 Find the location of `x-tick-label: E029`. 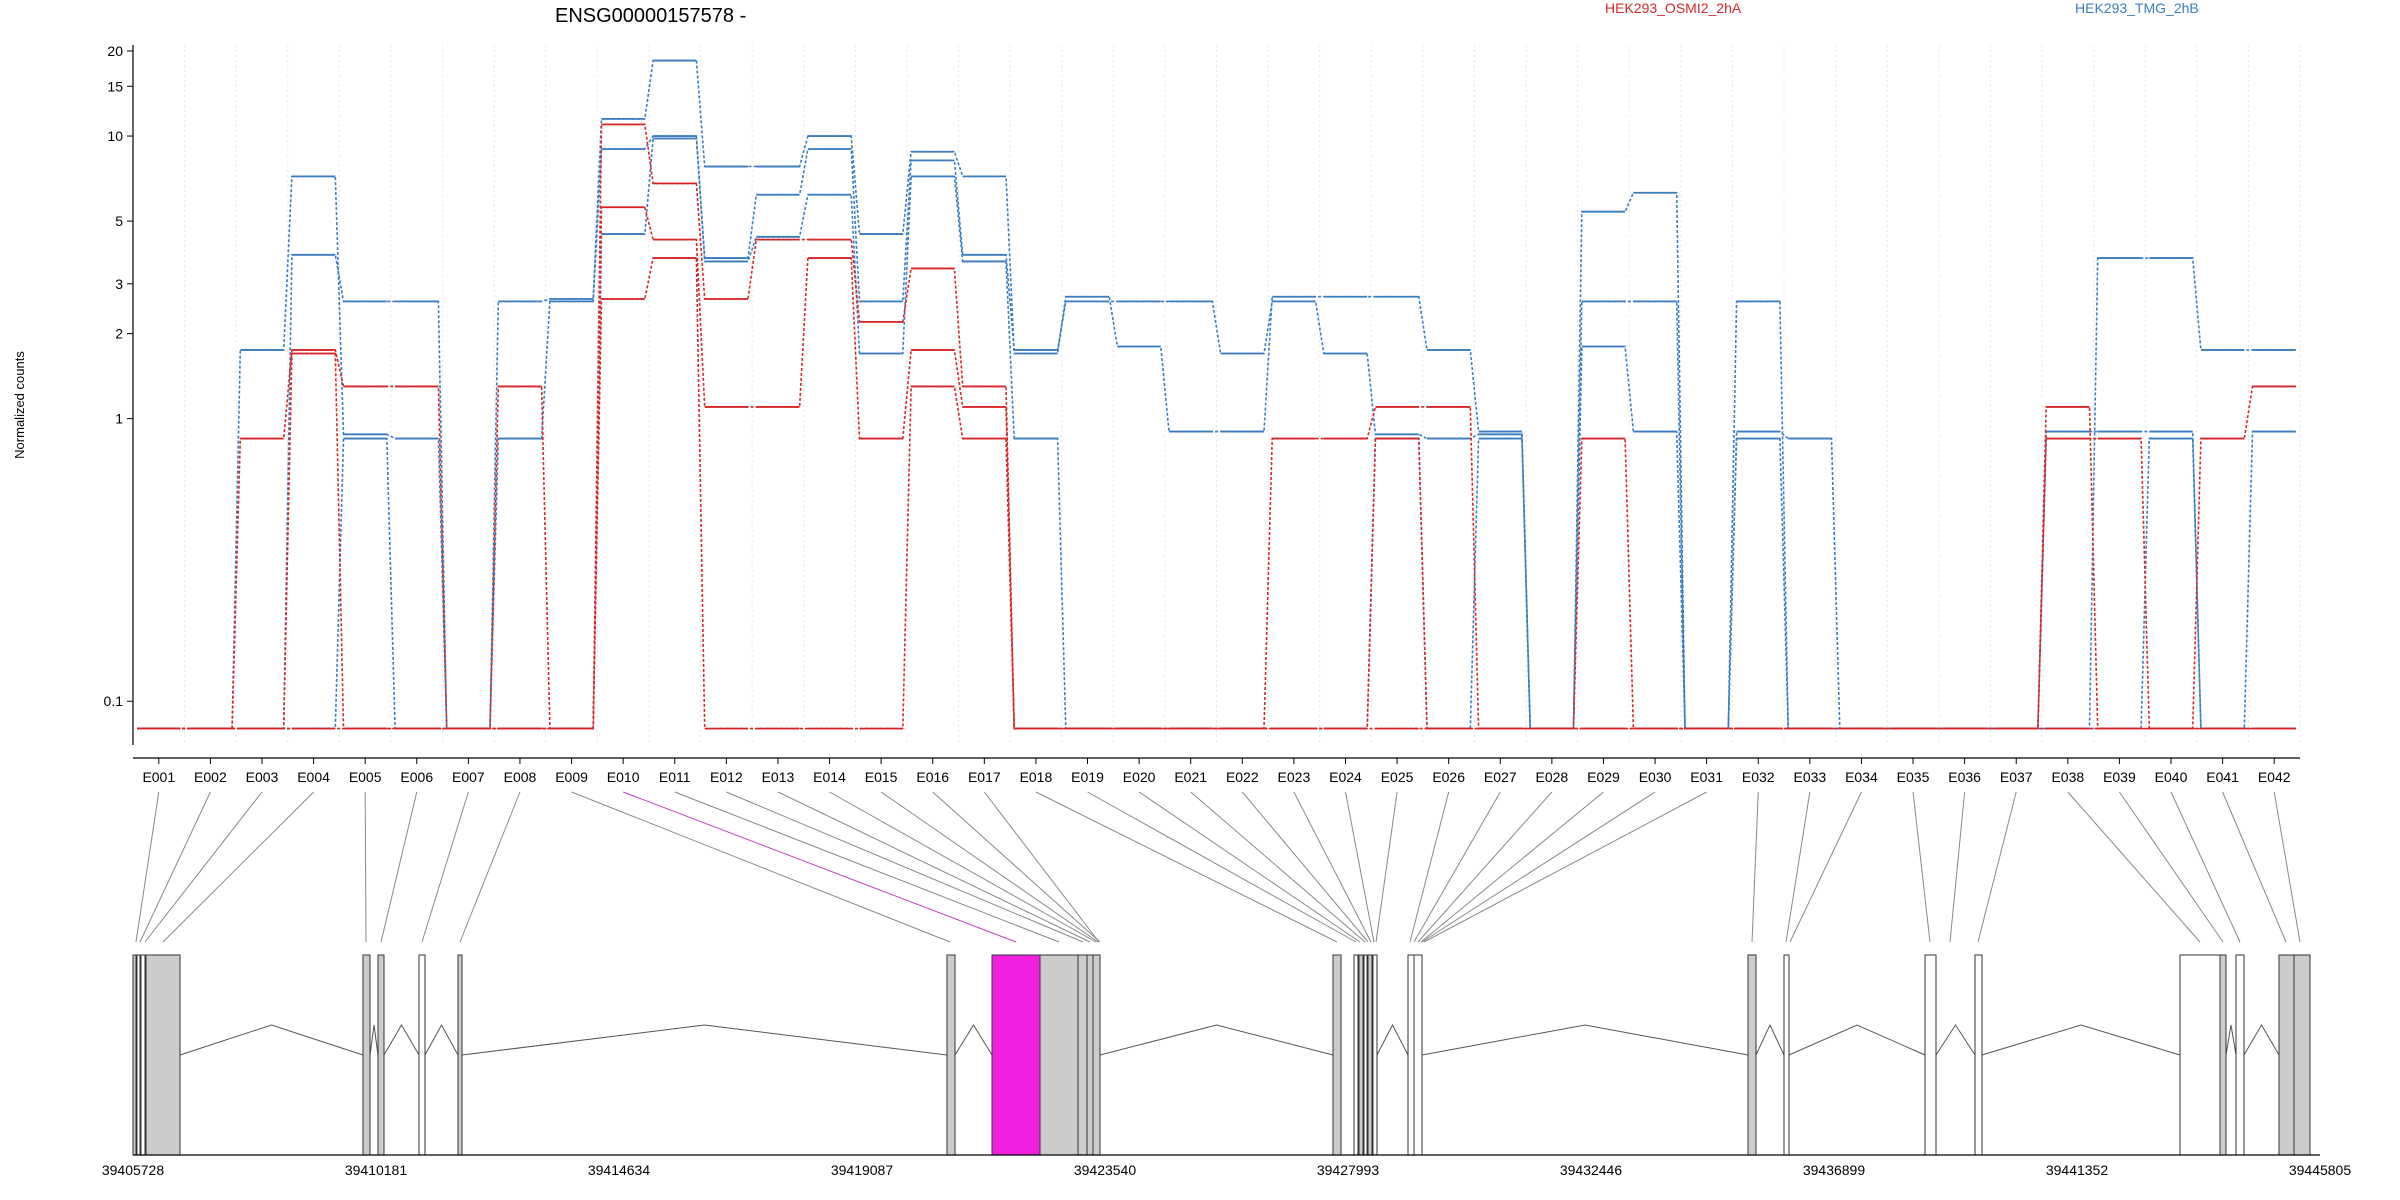

x-tick-label: E029 is located at coordinates (1603, 777).